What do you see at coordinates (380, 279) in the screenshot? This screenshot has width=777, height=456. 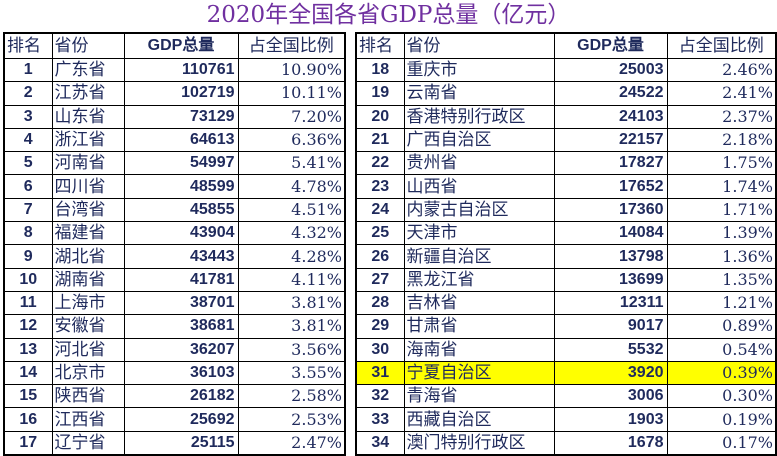 I see `rank-cell: 27` at bounding box center [380, 279].